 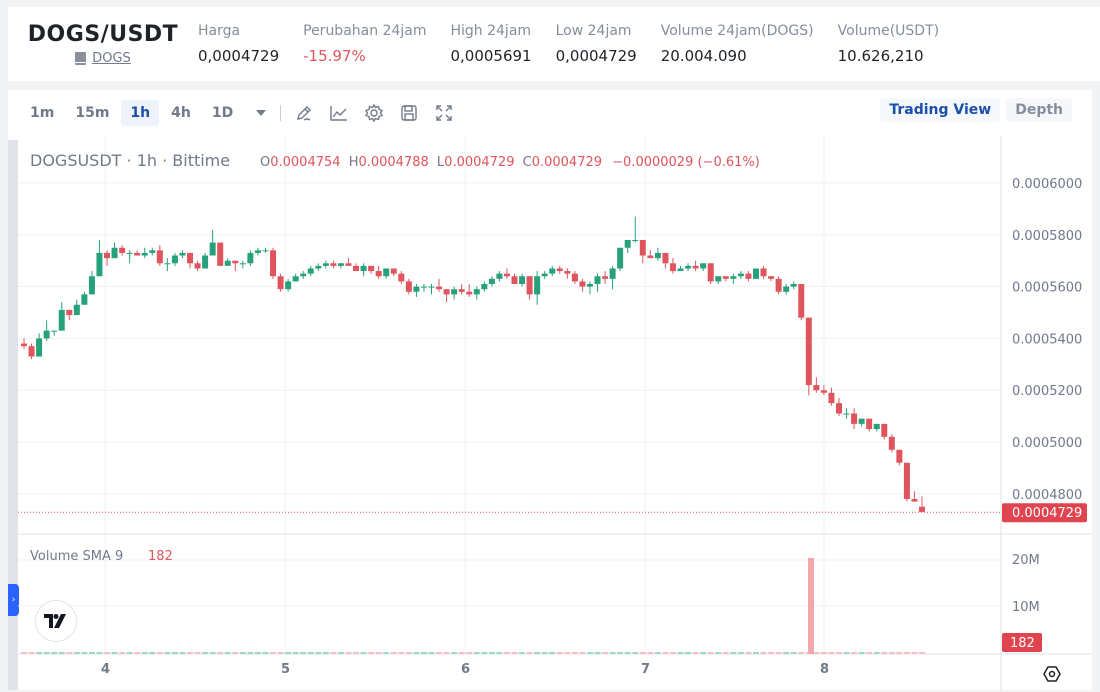 I want to click on stat-value: -15.97%, so click(x=334, y=56).